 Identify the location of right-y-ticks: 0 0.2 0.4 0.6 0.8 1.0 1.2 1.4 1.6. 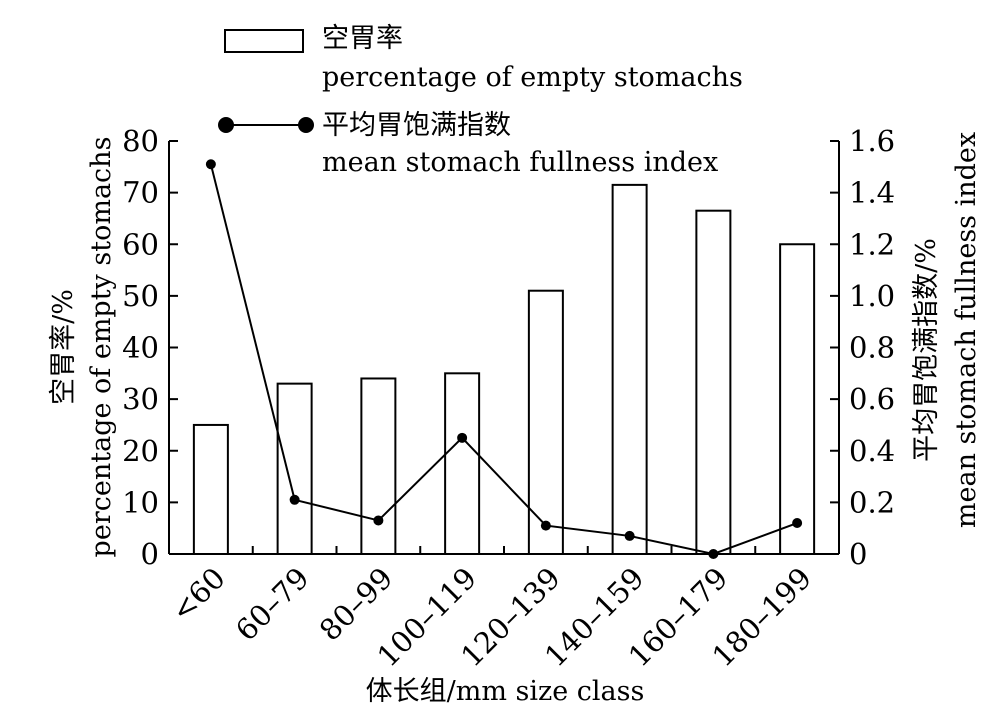
(862, 347).